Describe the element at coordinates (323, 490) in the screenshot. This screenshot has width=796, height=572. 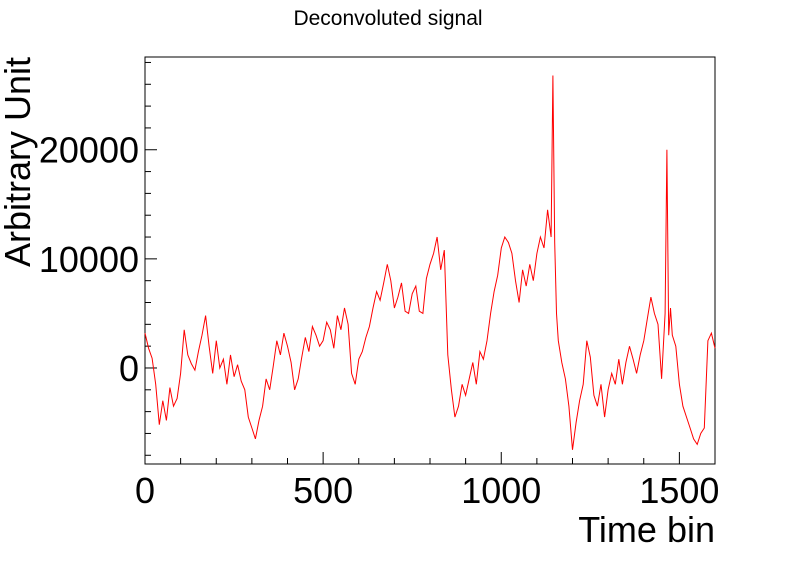
I see `x-tick-label: 500` at that location.